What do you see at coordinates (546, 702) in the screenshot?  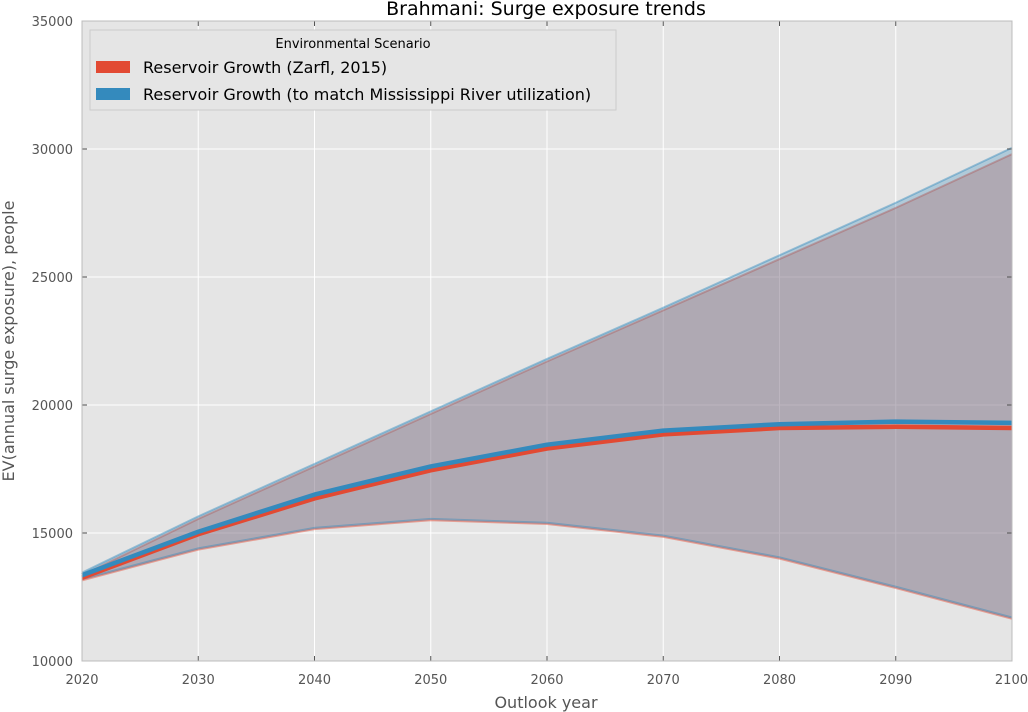 I see `x-axis-label: Outlook year` at bounding box center [546, 702].